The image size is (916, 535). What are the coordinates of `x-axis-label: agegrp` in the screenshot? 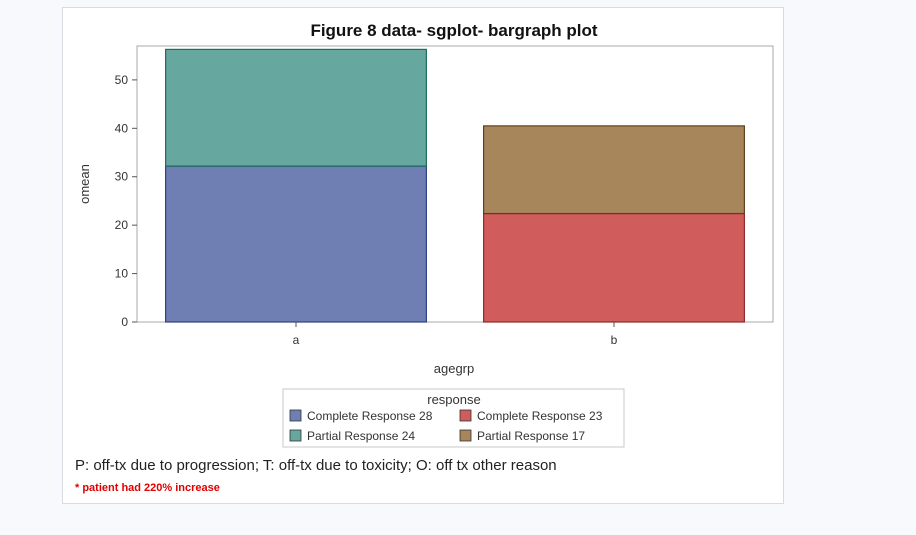 It's located at (454, 368).